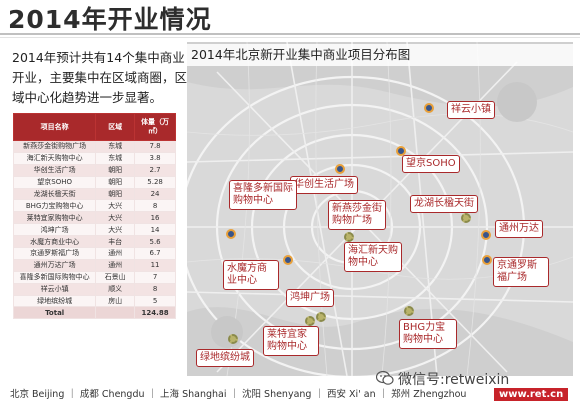 The height and width of the screenshot is (406, 580). I want to click on cell-name: 祥云小镇, so click(54, 289).